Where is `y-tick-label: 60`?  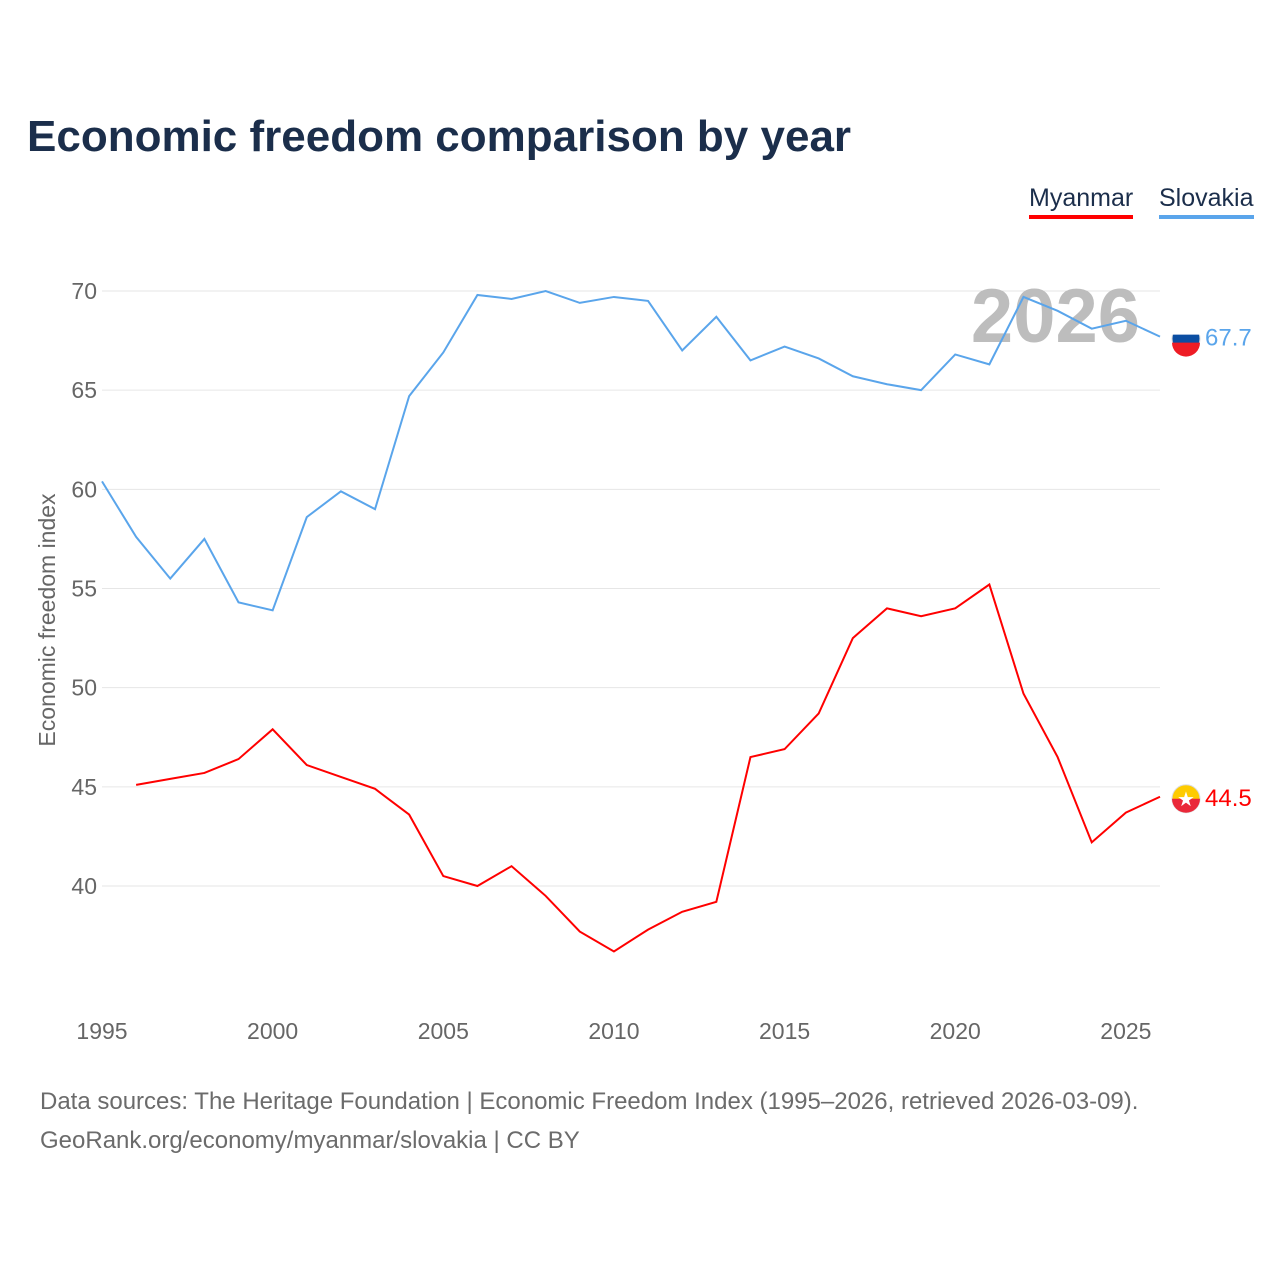 y-tick-label: 60 is located at coordinates (84, 489).